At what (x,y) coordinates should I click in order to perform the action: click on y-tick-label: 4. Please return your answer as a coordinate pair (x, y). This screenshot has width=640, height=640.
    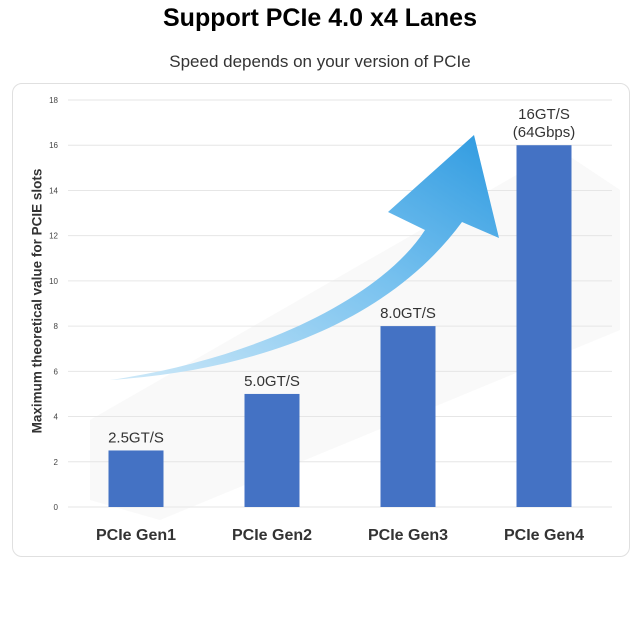
    Looking at the image, I should click on (56, 417).